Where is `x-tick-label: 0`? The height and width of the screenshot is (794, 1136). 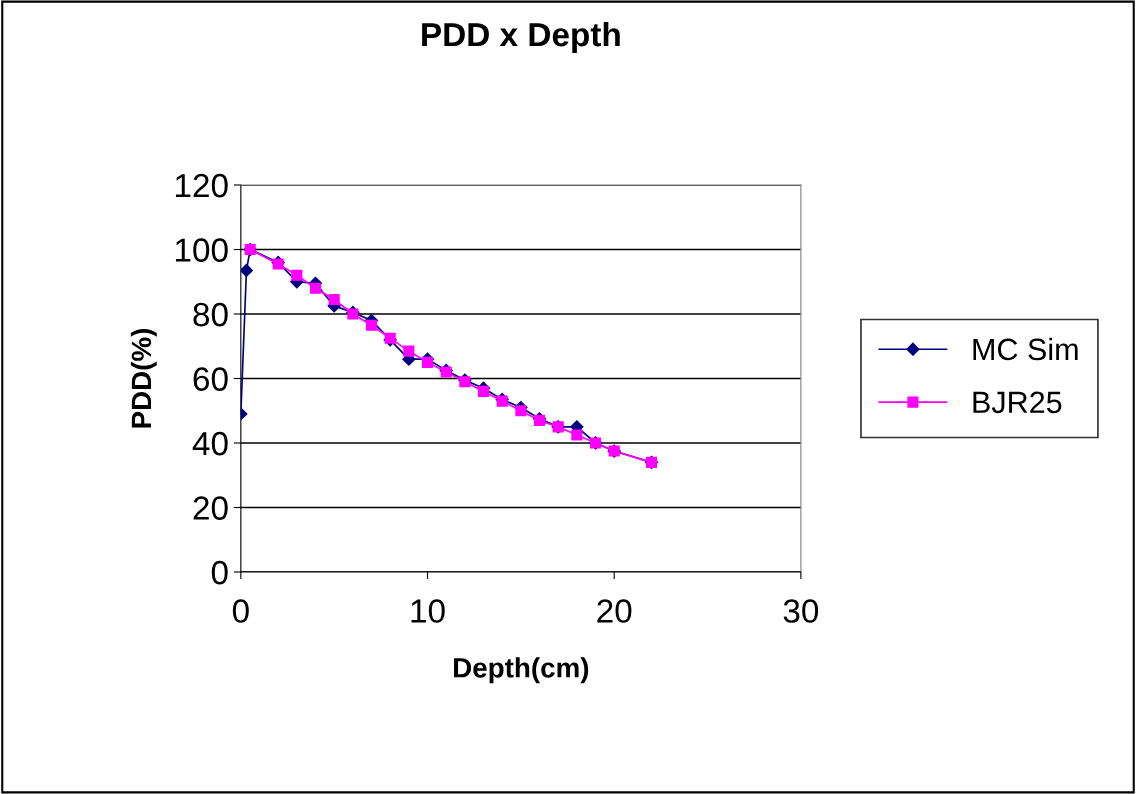 x-tick-label: 0 is located at coordinates (240, 611).